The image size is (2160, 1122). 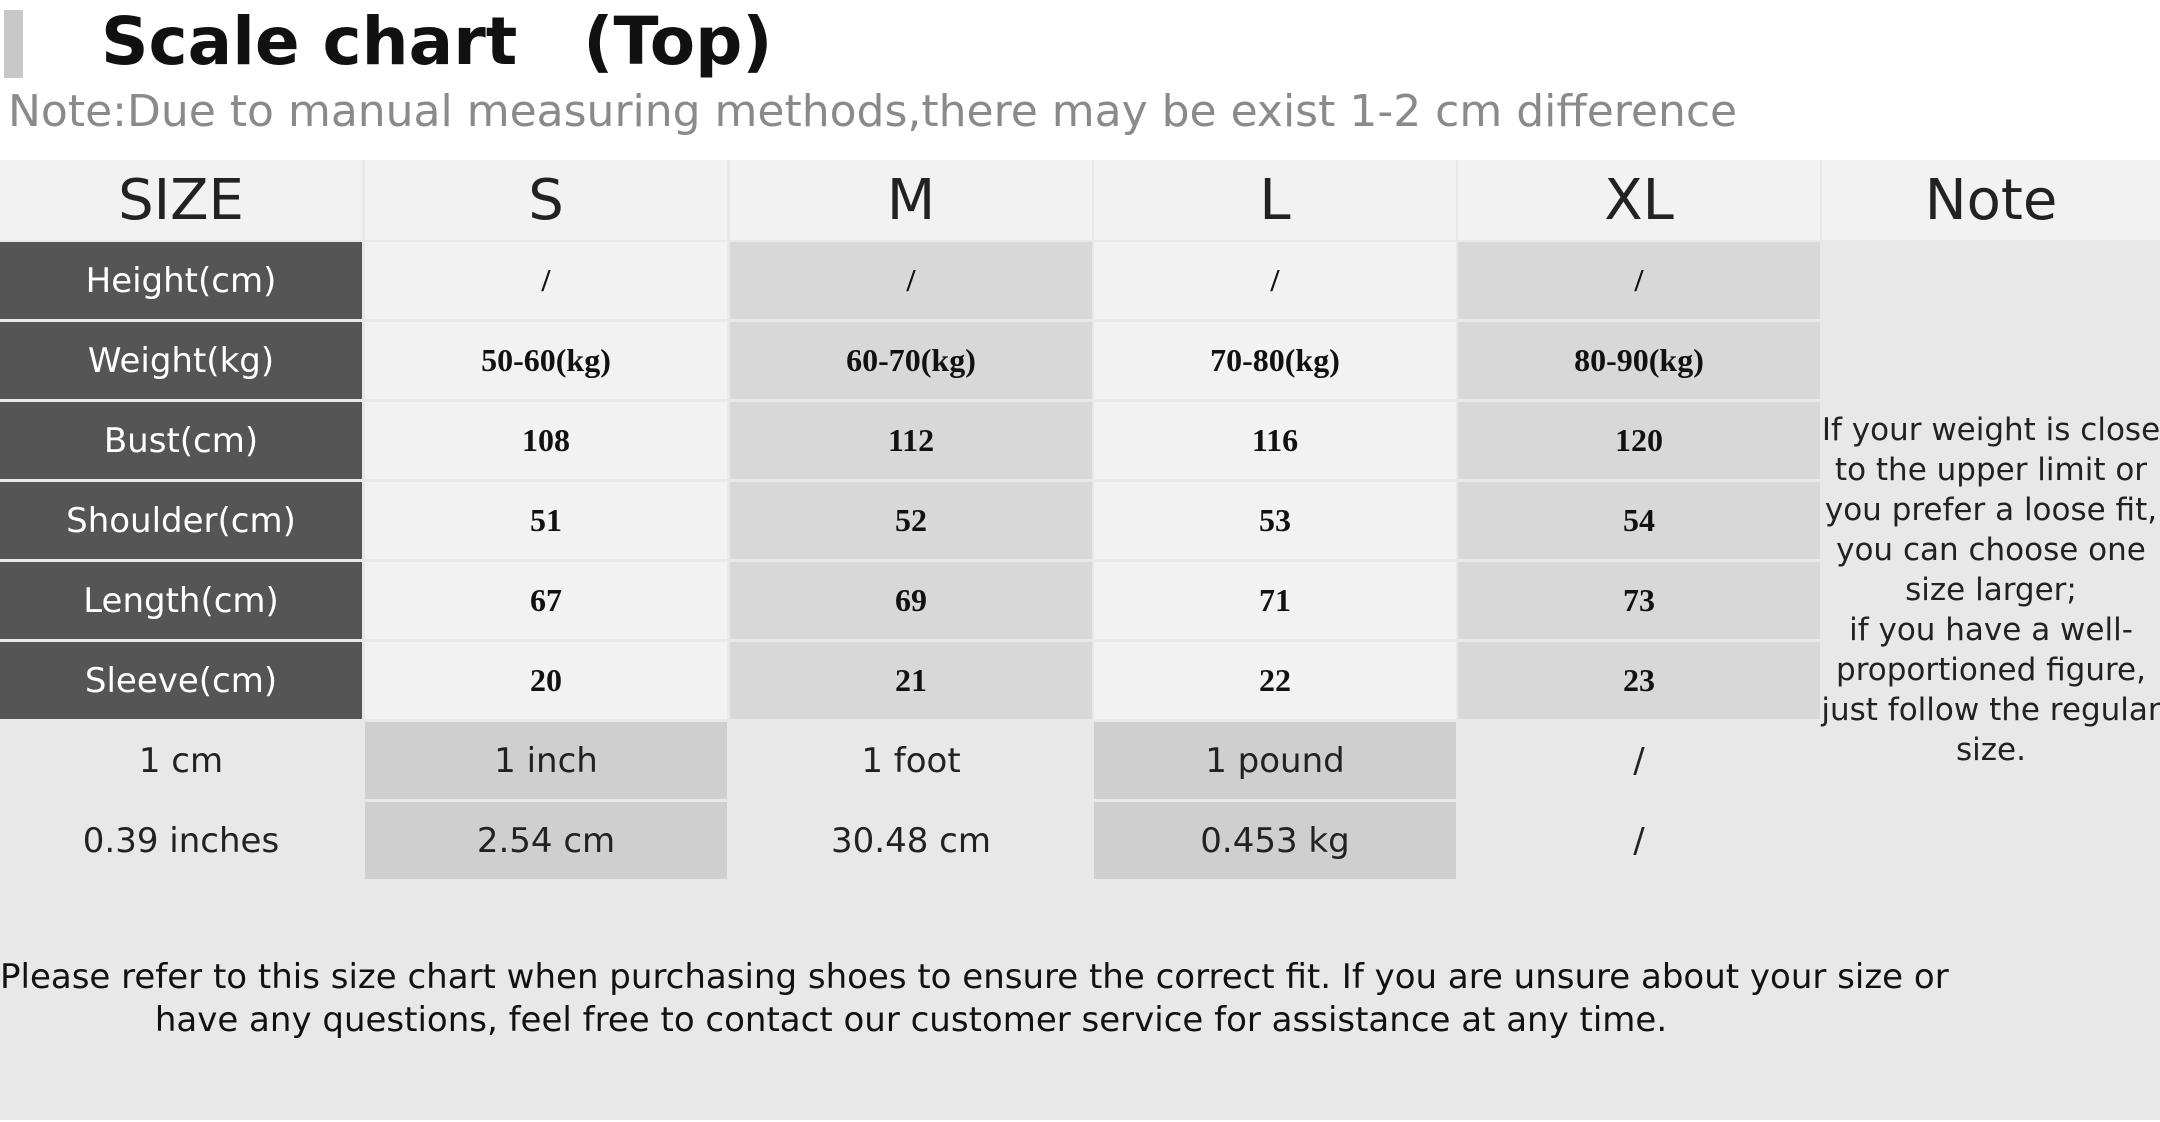 What do you see at coordinates (1991, 470) in the screenshot?
I see `note-line: to the upper limit or` at bounding box center [1991, 470].